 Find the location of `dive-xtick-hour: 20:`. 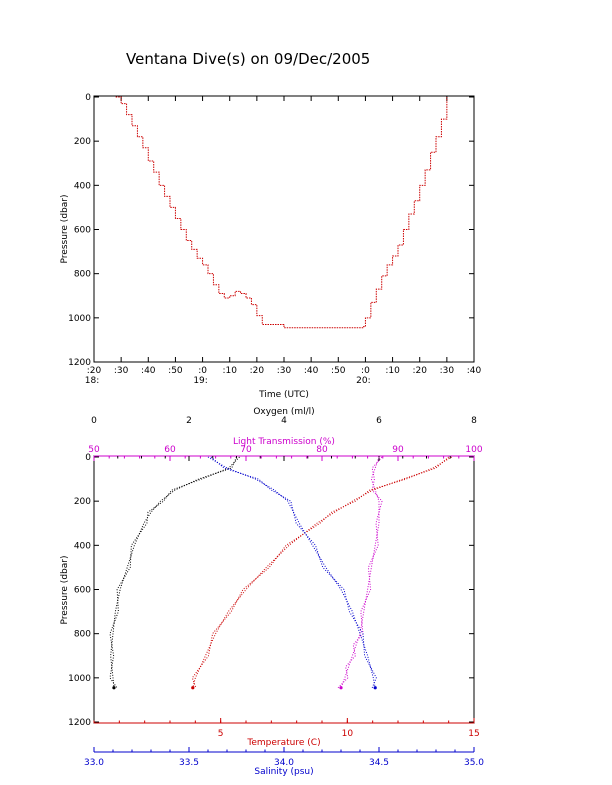

dive-xtick-hour: 20: is located at coordinates (363, 381).